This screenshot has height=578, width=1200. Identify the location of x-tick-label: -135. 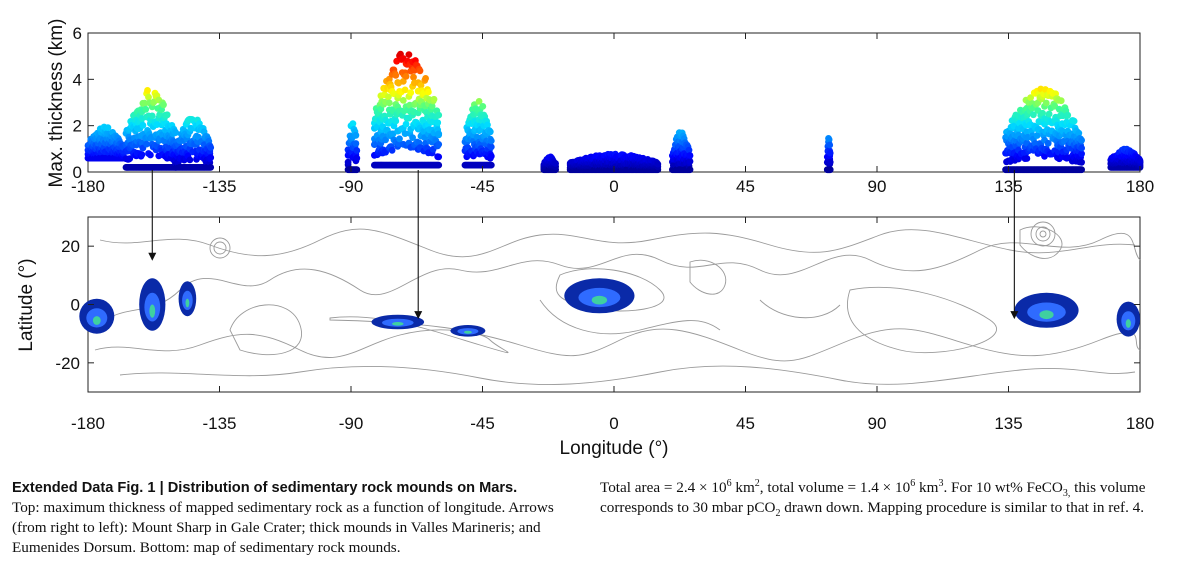
(219, 423).